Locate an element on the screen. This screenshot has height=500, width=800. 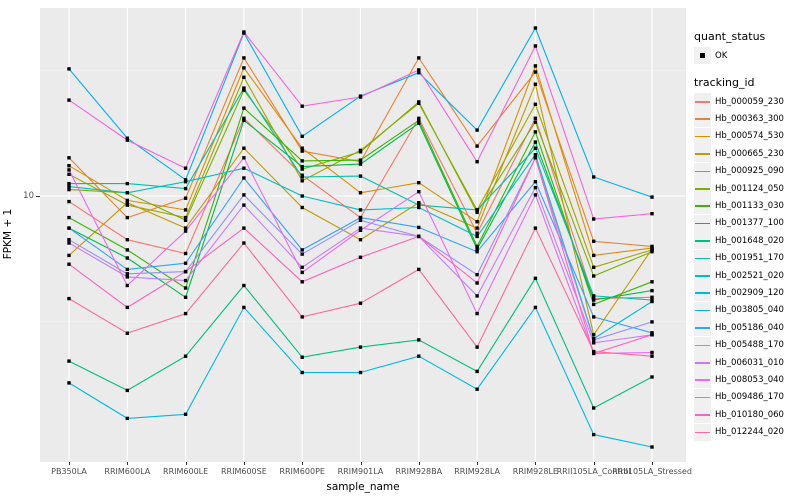
legend-item-label: Hb_008053_040 is located at coordinates (749, 379).